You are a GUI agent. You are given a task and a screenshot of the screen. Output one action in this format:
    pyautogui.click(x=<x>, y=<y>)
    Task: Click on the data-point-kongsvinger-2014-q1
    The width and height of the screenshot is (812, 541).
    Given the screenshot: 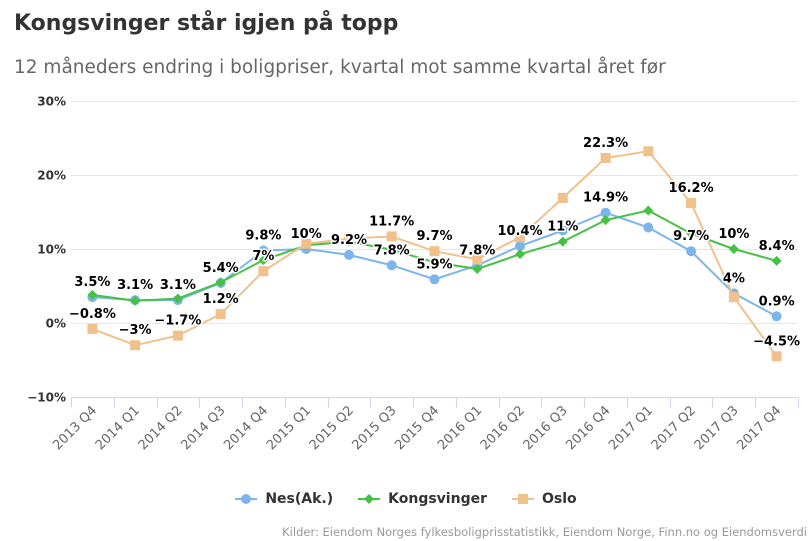 What is the action you would take?
    pyautogui.click(x=135, y=300)
    